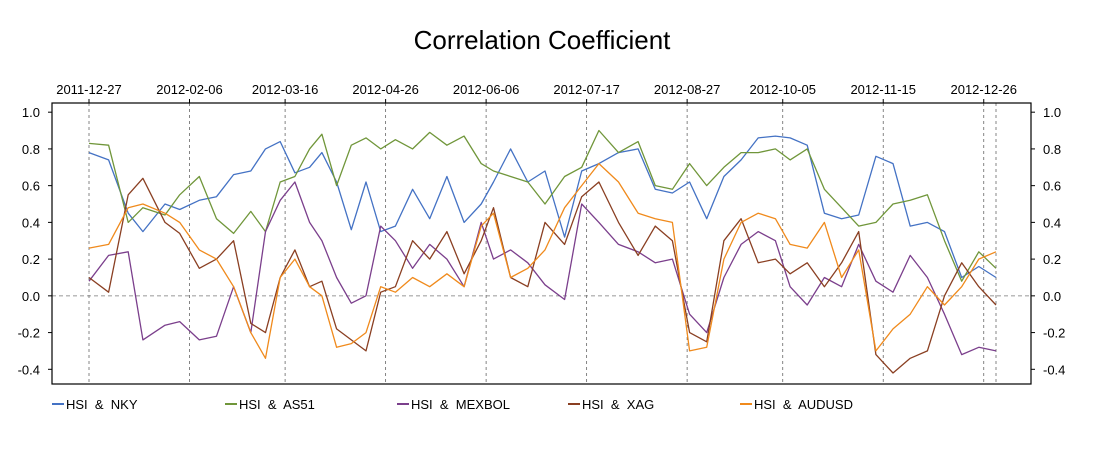 Image resolution: width=1100 pixels, height=472 pixels. What do you see at coordinates (803, 404) in the screenshot?
I see `legend-label-5: HSI & AUDUSD` at bounding box center [803, 404].